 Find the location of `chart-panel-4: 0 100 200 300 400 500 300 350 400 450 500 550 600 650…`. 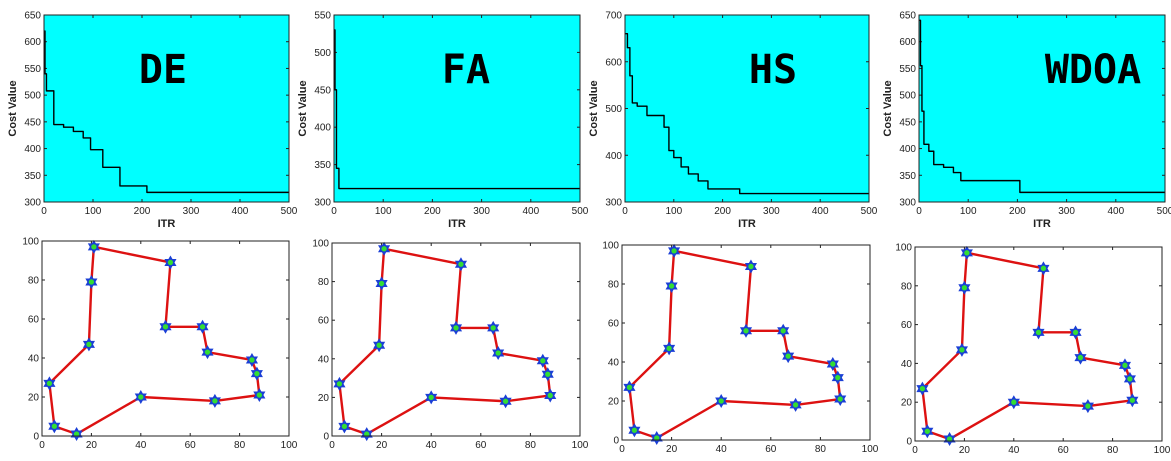

chart-panel-4: 0 100 200 300 400 500 300 350 400 450 500 550 600 650… is located at coordinates (1026, 121).